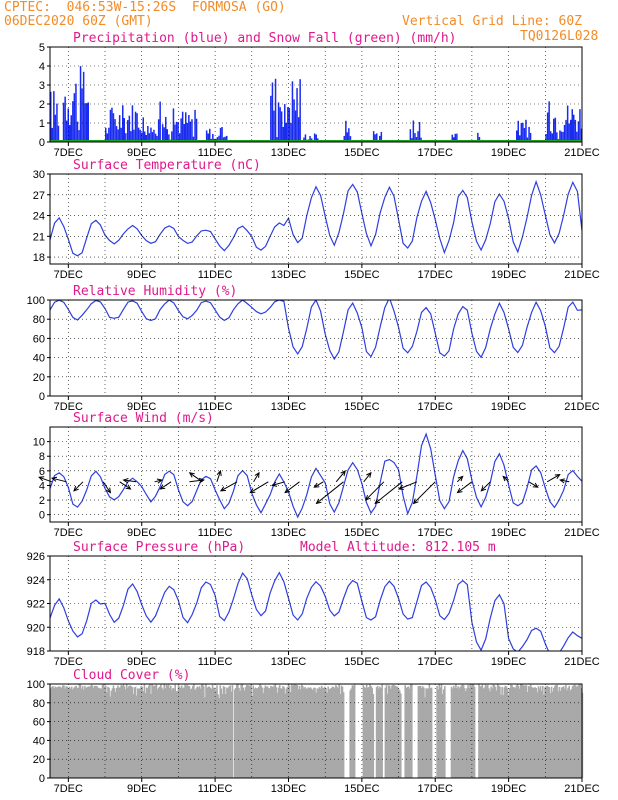 The width and height of the screenshot is (618, 800). I want to click on y-tick-label: 924, so click(36, 581).